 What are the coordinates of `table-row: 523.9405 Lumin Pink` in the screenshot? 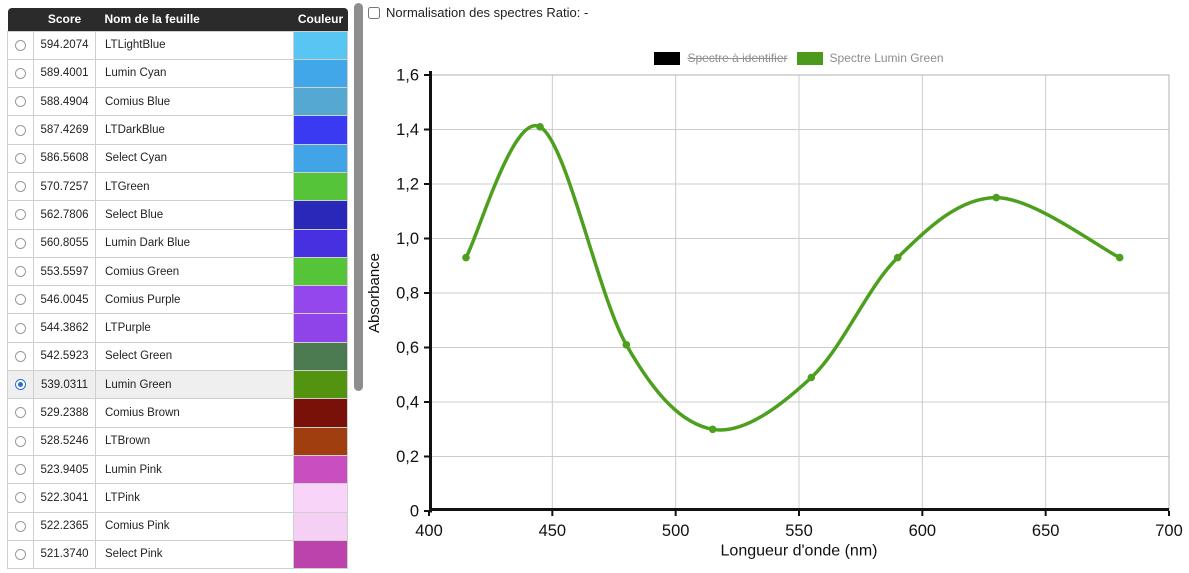 It's located at (177, 469).